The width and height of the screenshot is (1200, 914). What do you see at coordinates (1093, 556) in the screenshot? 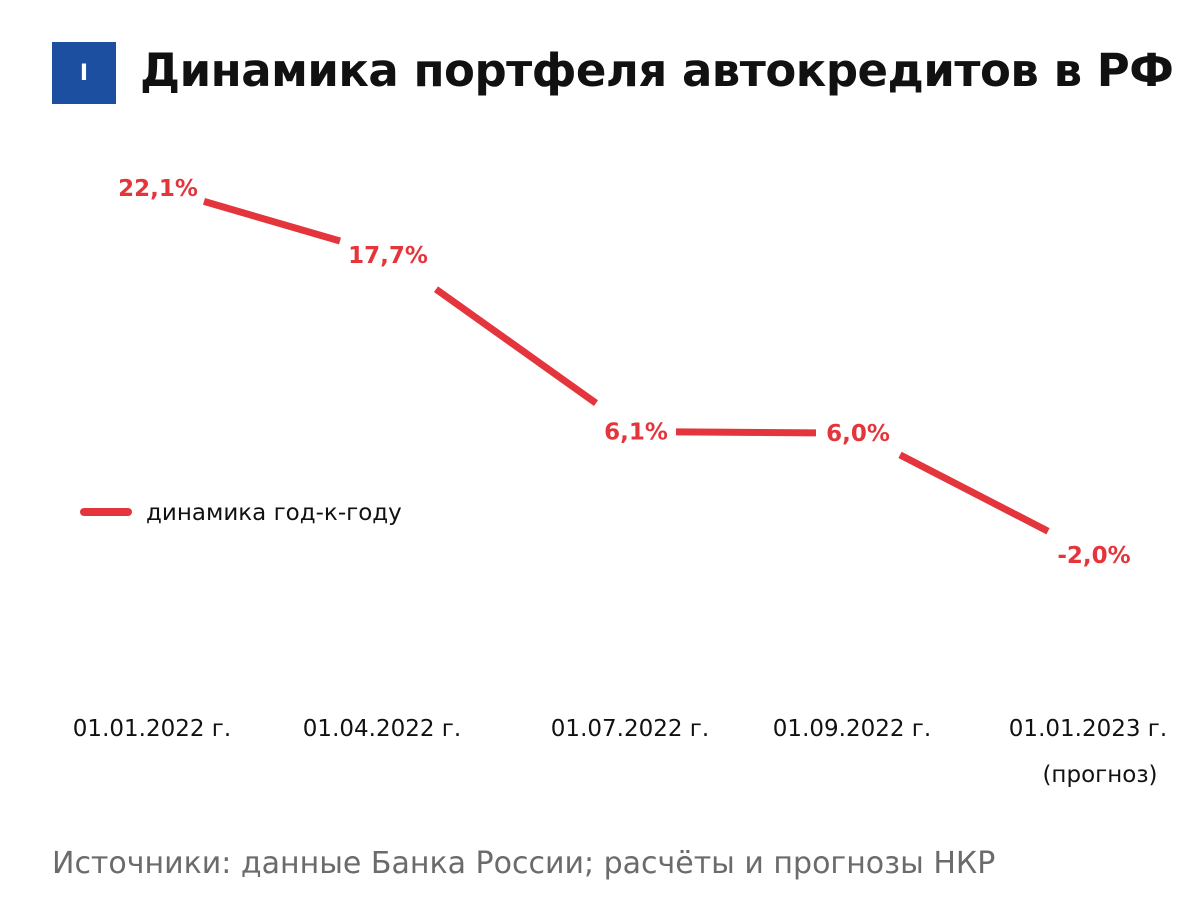
I see `data-label: -2,0%` at bounding box center [1093, 556].